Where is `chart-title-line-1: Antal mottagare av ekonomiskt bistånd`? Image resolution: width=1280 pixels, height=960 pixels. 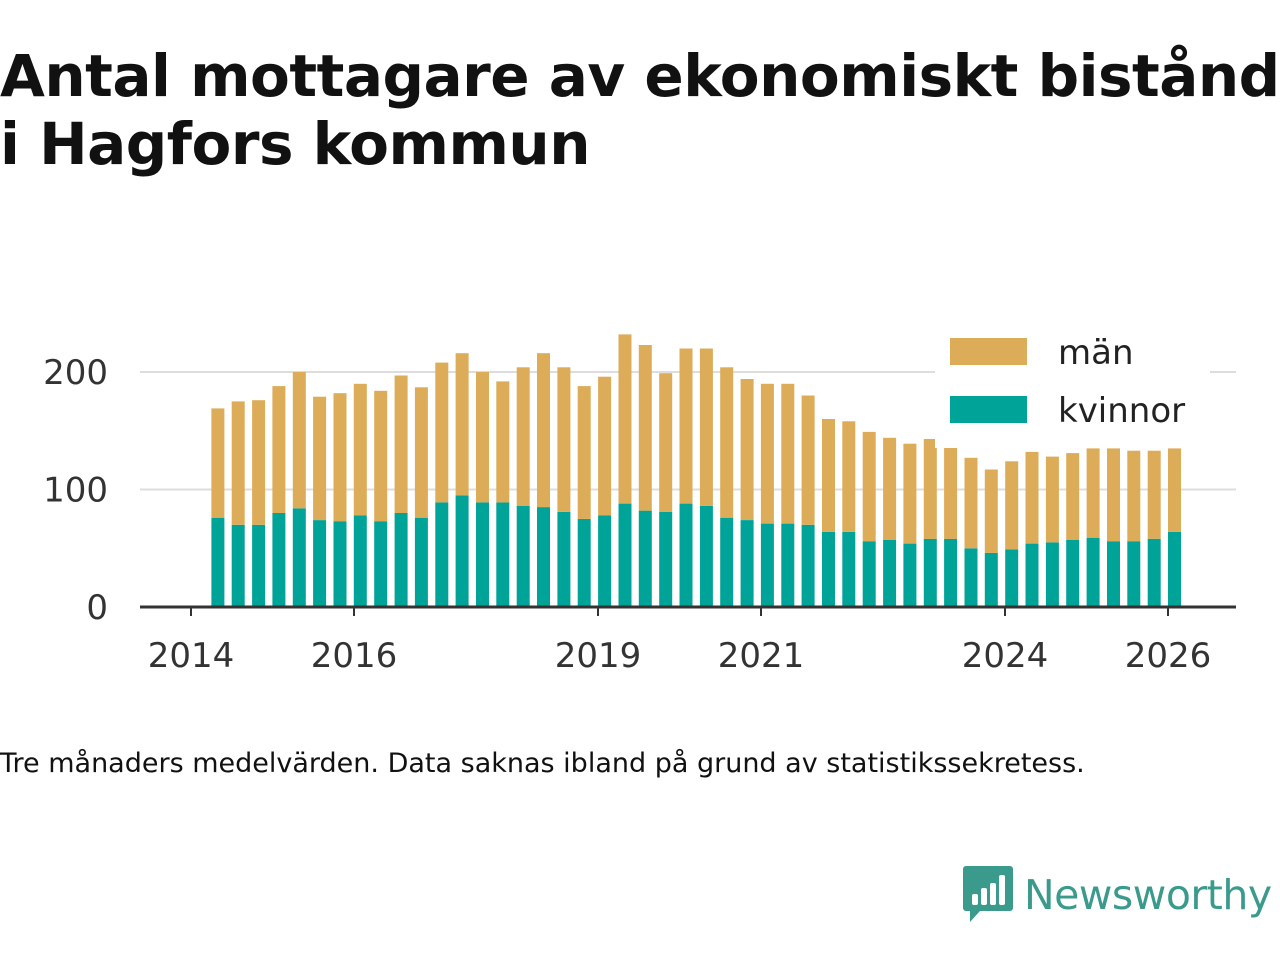
chart-title-line-1: Antal mottagare av ekonomiskt bistånd is located at coordinates (640, 76).